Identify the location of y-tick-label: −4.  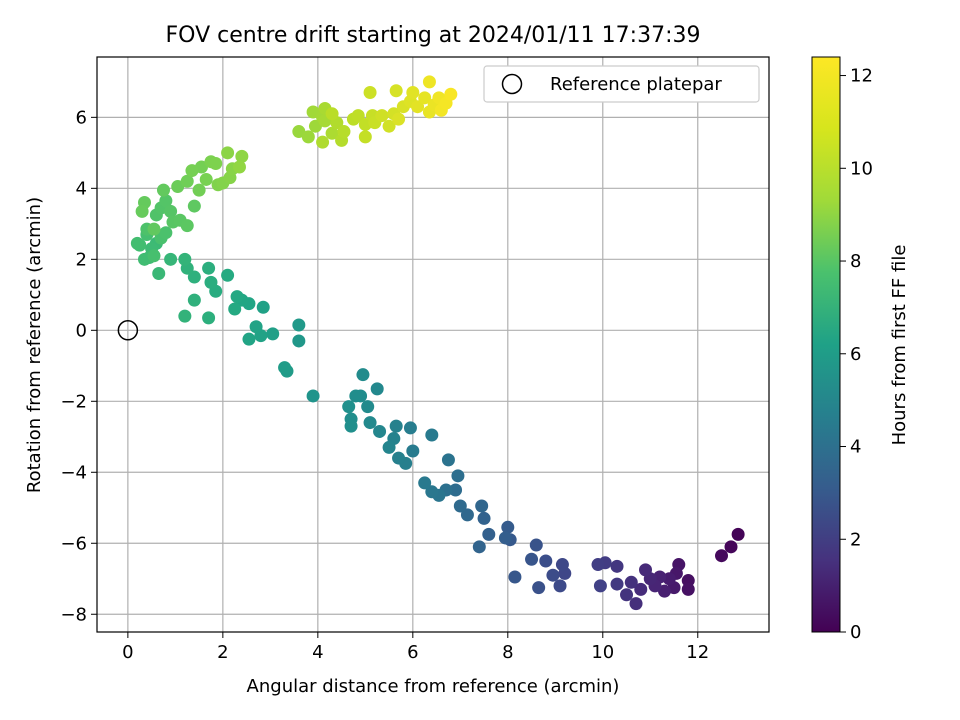
(73, 472).